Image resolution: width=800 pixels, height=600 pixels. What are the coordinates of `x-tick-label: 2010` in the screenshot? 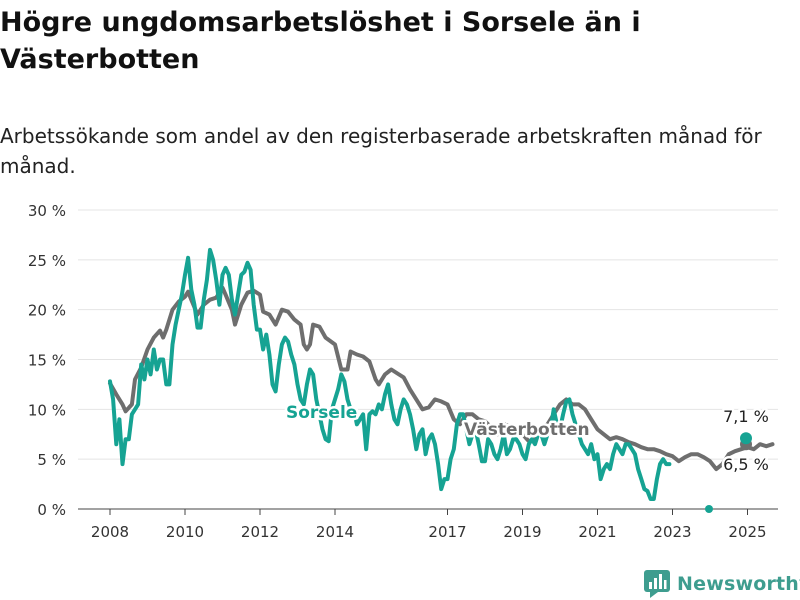 It's located at (185, 532).